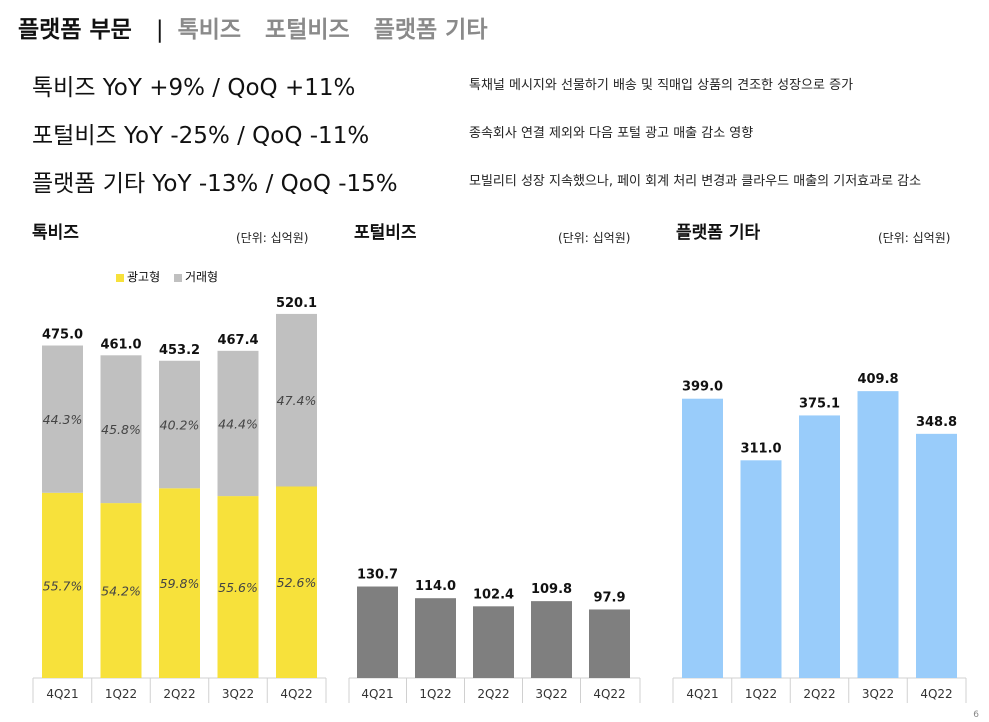  Describe the element at coordinates (194, 88) in the screenshot. I see `kpi-talkbiz: 톡비즈 YoY +9% / QoQ +11%` at that location.